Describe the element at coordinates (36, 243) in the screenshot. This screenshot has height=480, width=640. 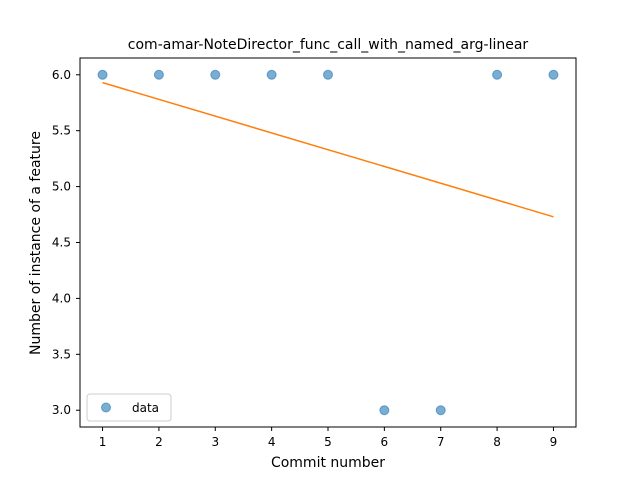
I see `y-axis-label: Number of instance of a feature` at that location.